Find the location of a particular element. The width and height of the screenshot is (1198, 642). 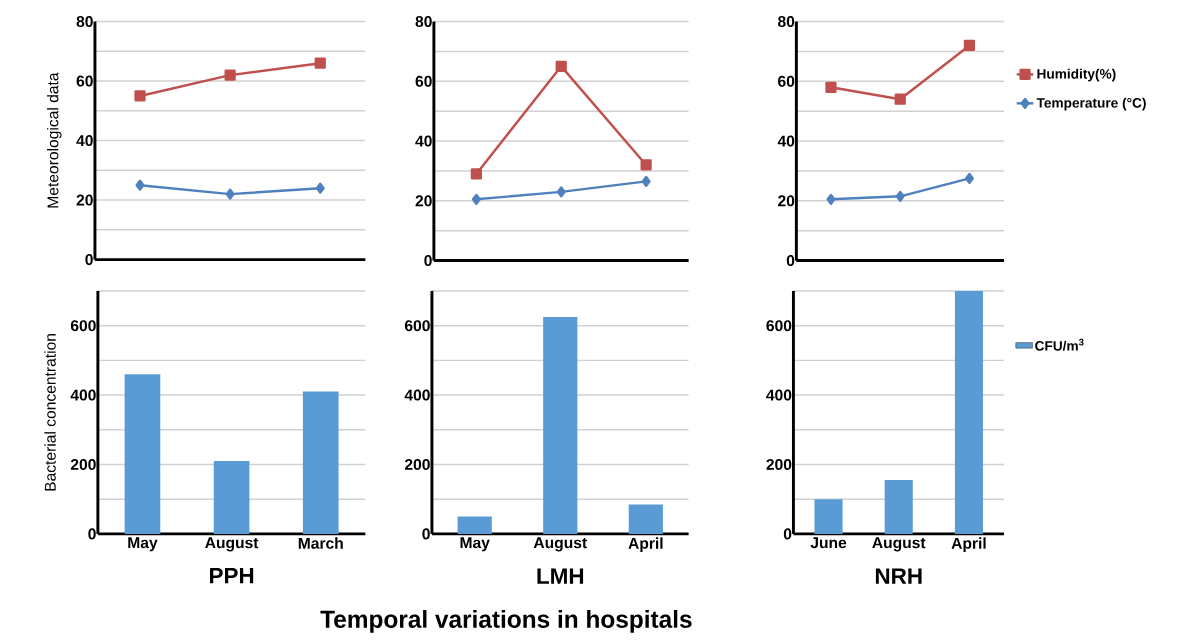

x-tick-label: March is located at coordinates (320, 543).